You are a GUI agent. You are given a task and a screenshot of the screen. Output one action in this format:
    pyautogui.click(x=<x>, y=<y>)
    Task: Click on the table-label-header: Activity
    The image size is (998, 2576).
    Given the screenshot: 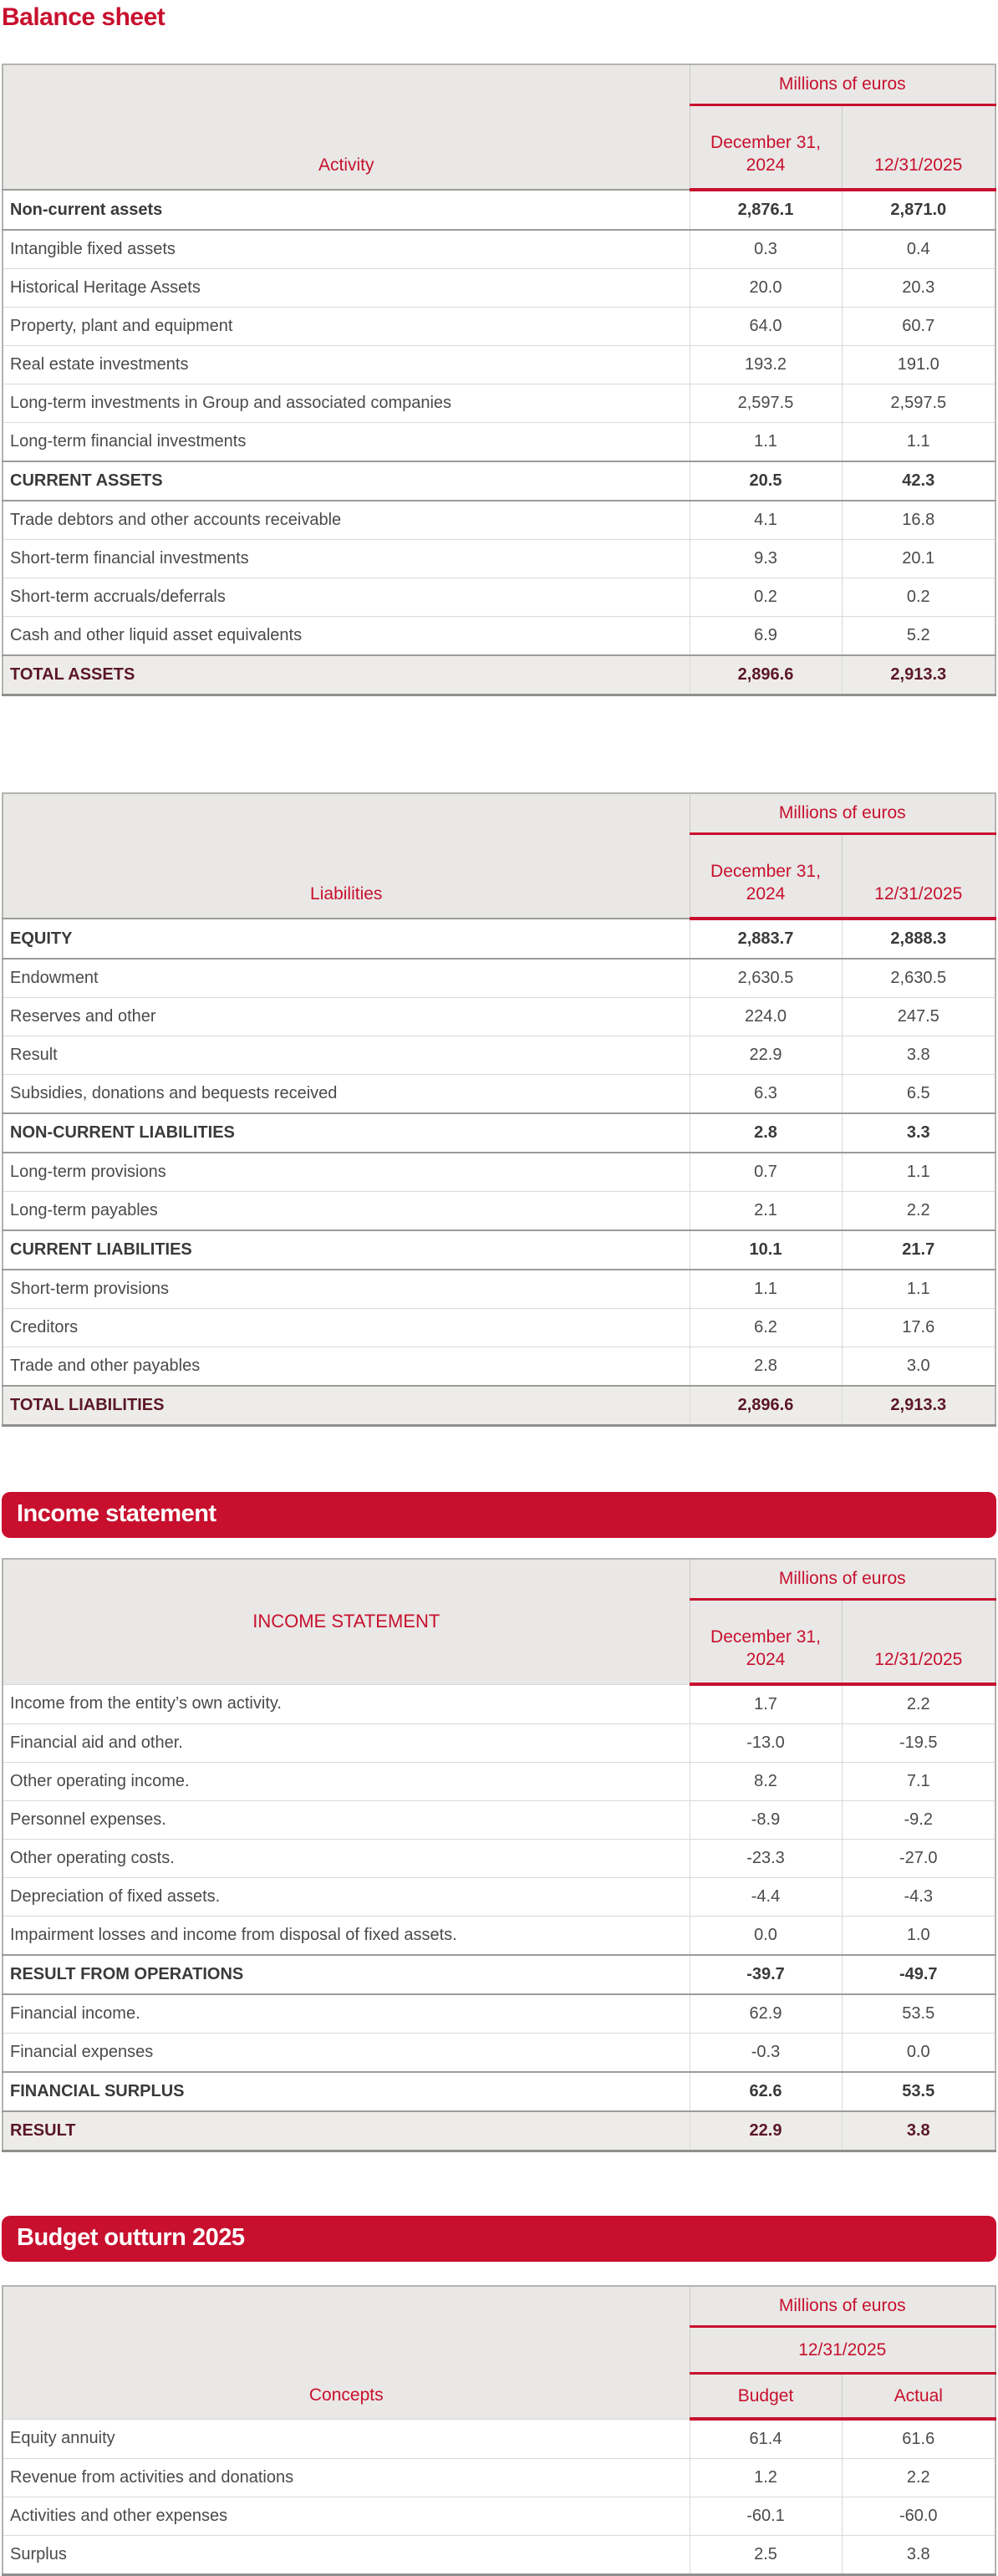 What is the action you would take?
    pyautogui.click(x=346, y=127)
    